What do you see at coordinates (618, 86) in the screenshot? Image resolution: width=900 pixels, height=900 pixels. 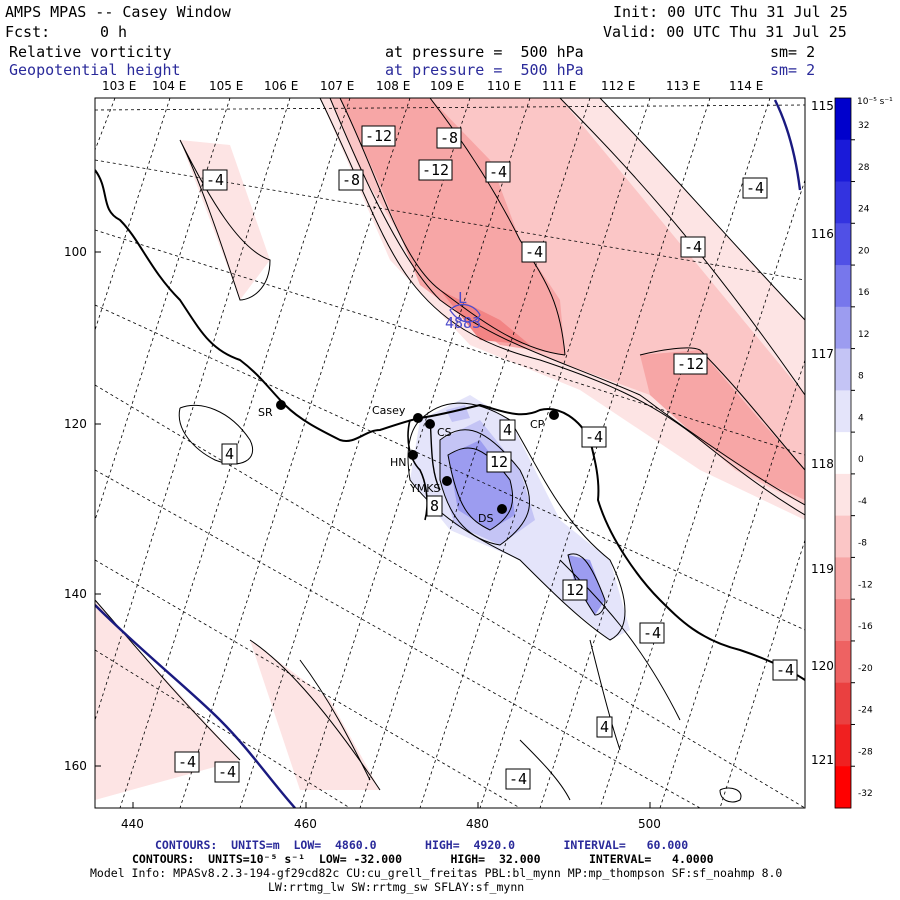 I see `lon-top-label: 112 E` at bounding box center [618, 86].